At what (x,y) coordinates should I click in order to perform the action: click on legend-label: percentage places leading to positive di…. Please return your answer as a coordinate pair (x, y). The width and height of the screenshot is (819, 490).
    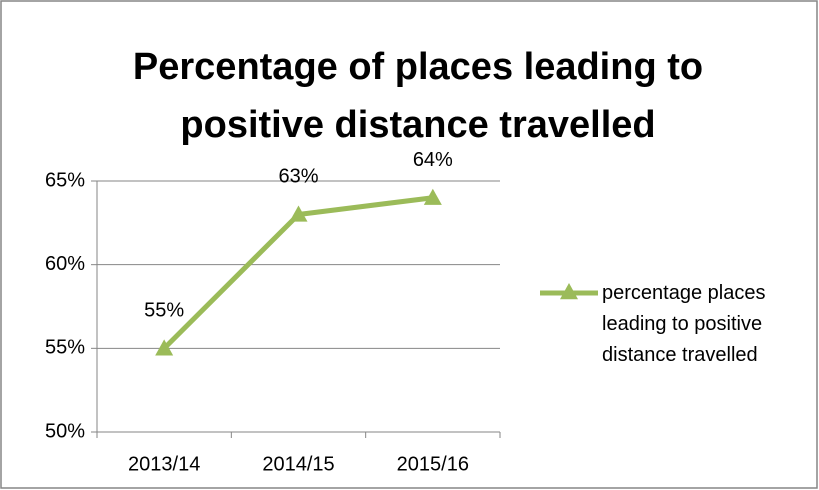
    Looking at the image, I should click on (684, 324).